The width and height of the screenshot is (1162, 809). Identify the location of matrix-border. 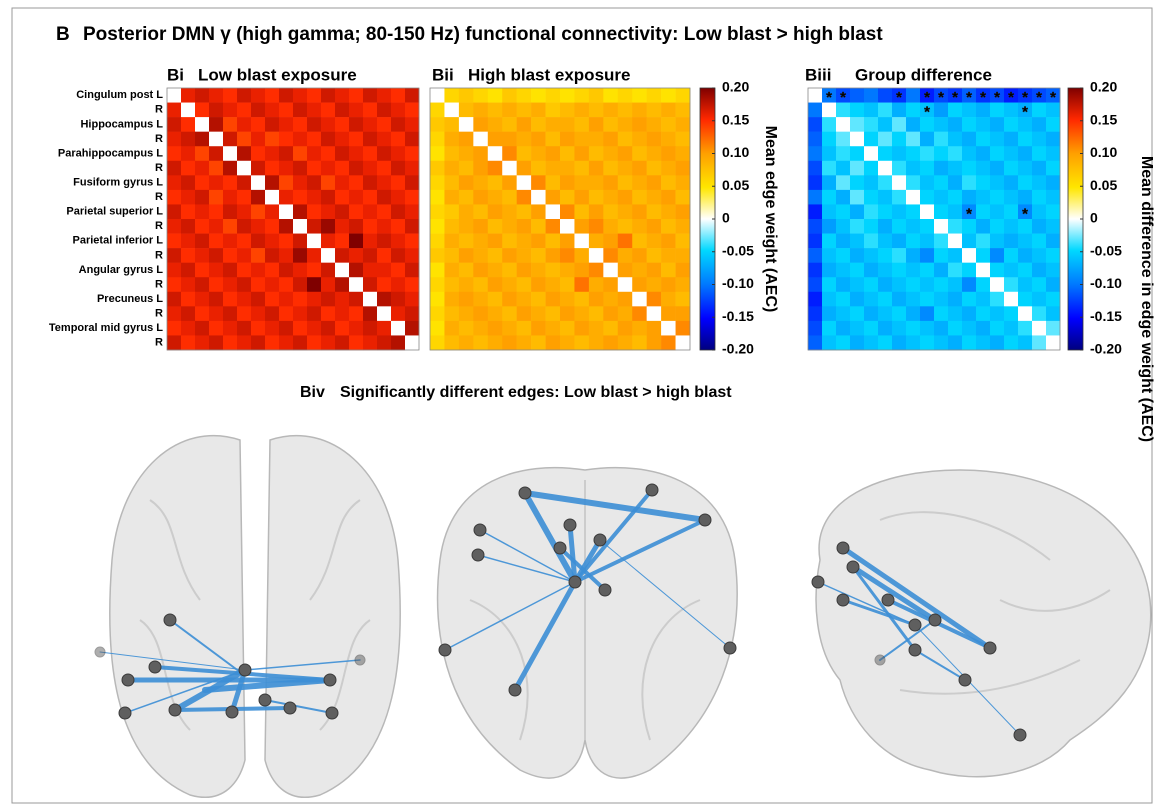
(293, 219).